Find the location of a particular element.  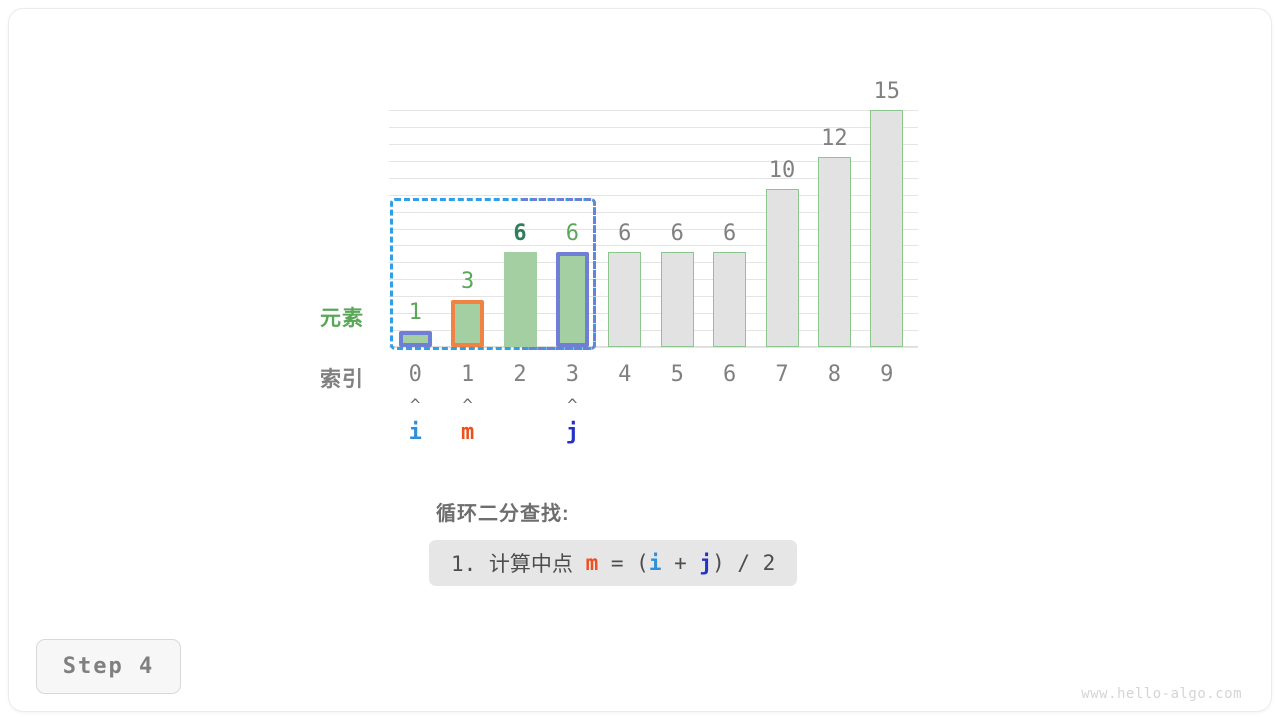

pointer-caret-j: ^ is located at coordinates (572, 406).